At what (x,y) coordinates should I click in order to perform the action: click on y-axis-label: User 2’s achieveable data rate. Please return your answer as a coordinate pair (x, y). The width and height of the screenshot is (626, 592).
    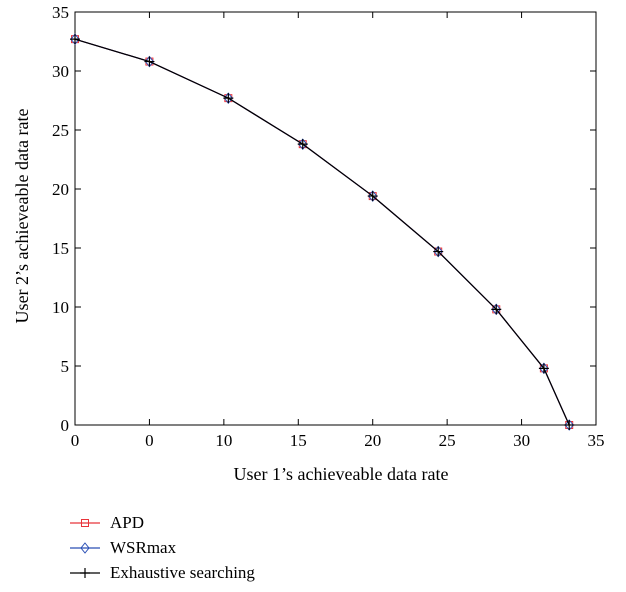
    Looking at the image, I should click on (22, 216).